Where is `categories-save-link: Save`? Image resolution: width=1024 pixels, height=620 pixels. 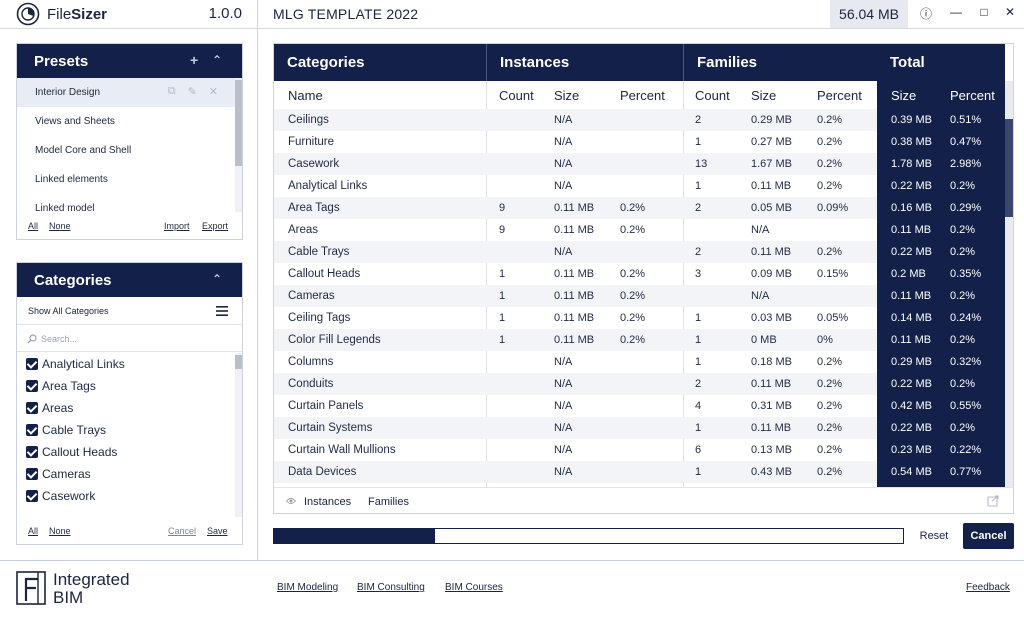
categories-save-link: Save is located at coordinates (217, 531).